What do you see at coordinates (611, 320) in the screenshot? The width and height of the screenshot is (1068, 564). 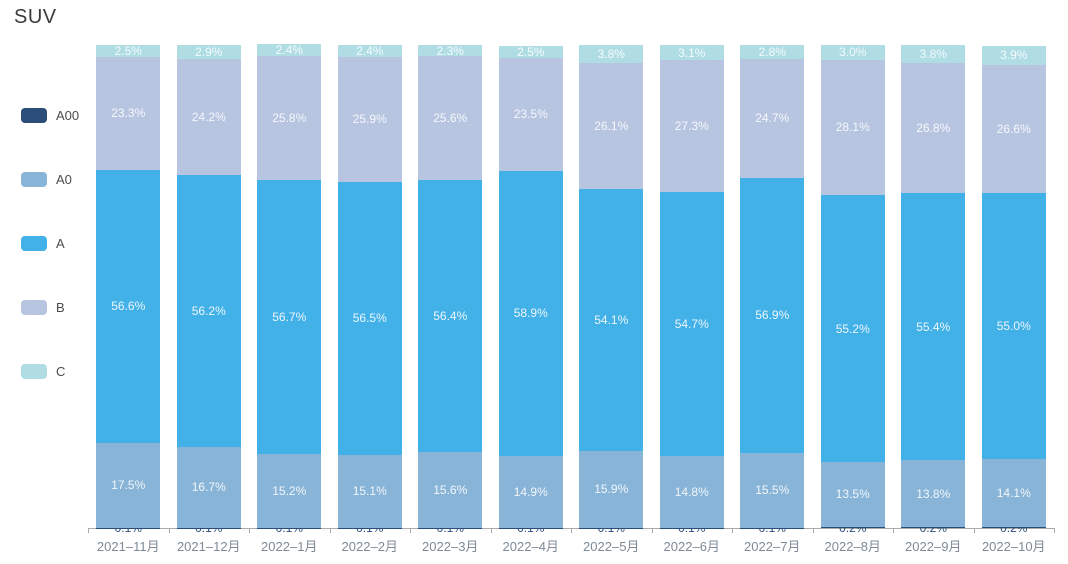 I see `bar-segment-a: 54.1%` at bounding box center [611, 320].